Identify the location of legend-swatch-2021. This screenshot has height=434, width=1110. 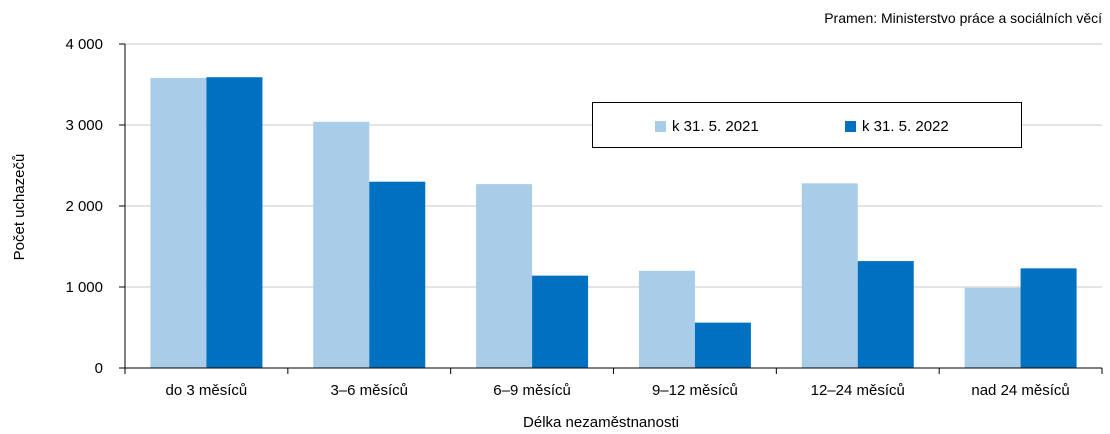
(660, 126).